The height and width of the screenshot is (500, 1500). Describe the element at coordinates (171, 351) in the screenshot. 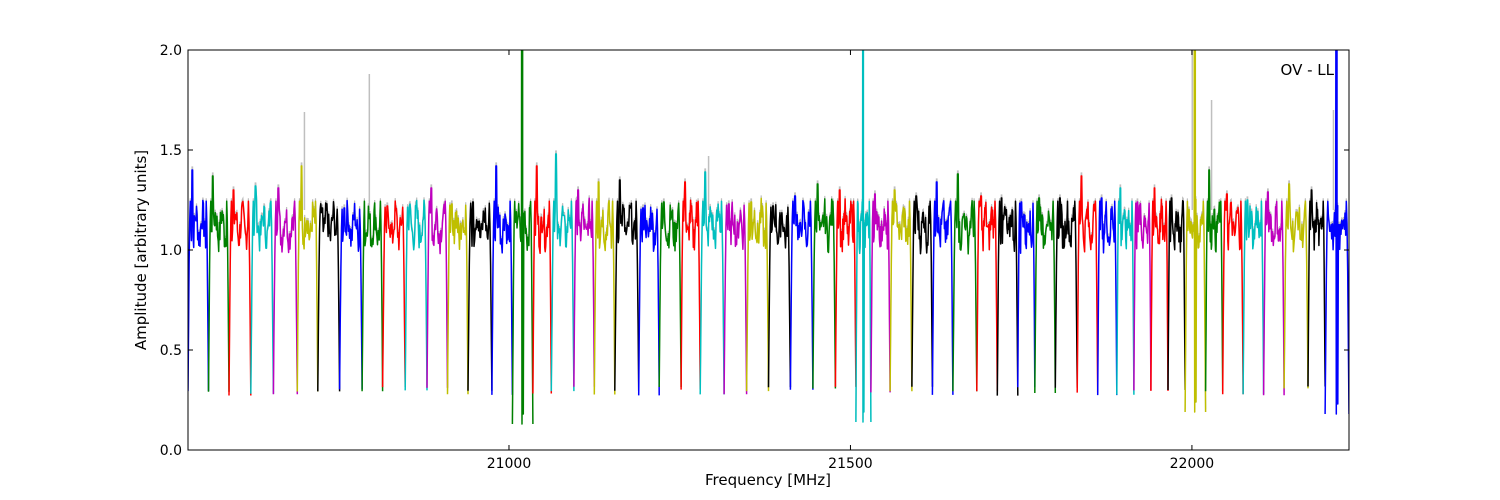

I see `y-tick-label: 0.5` at that location.